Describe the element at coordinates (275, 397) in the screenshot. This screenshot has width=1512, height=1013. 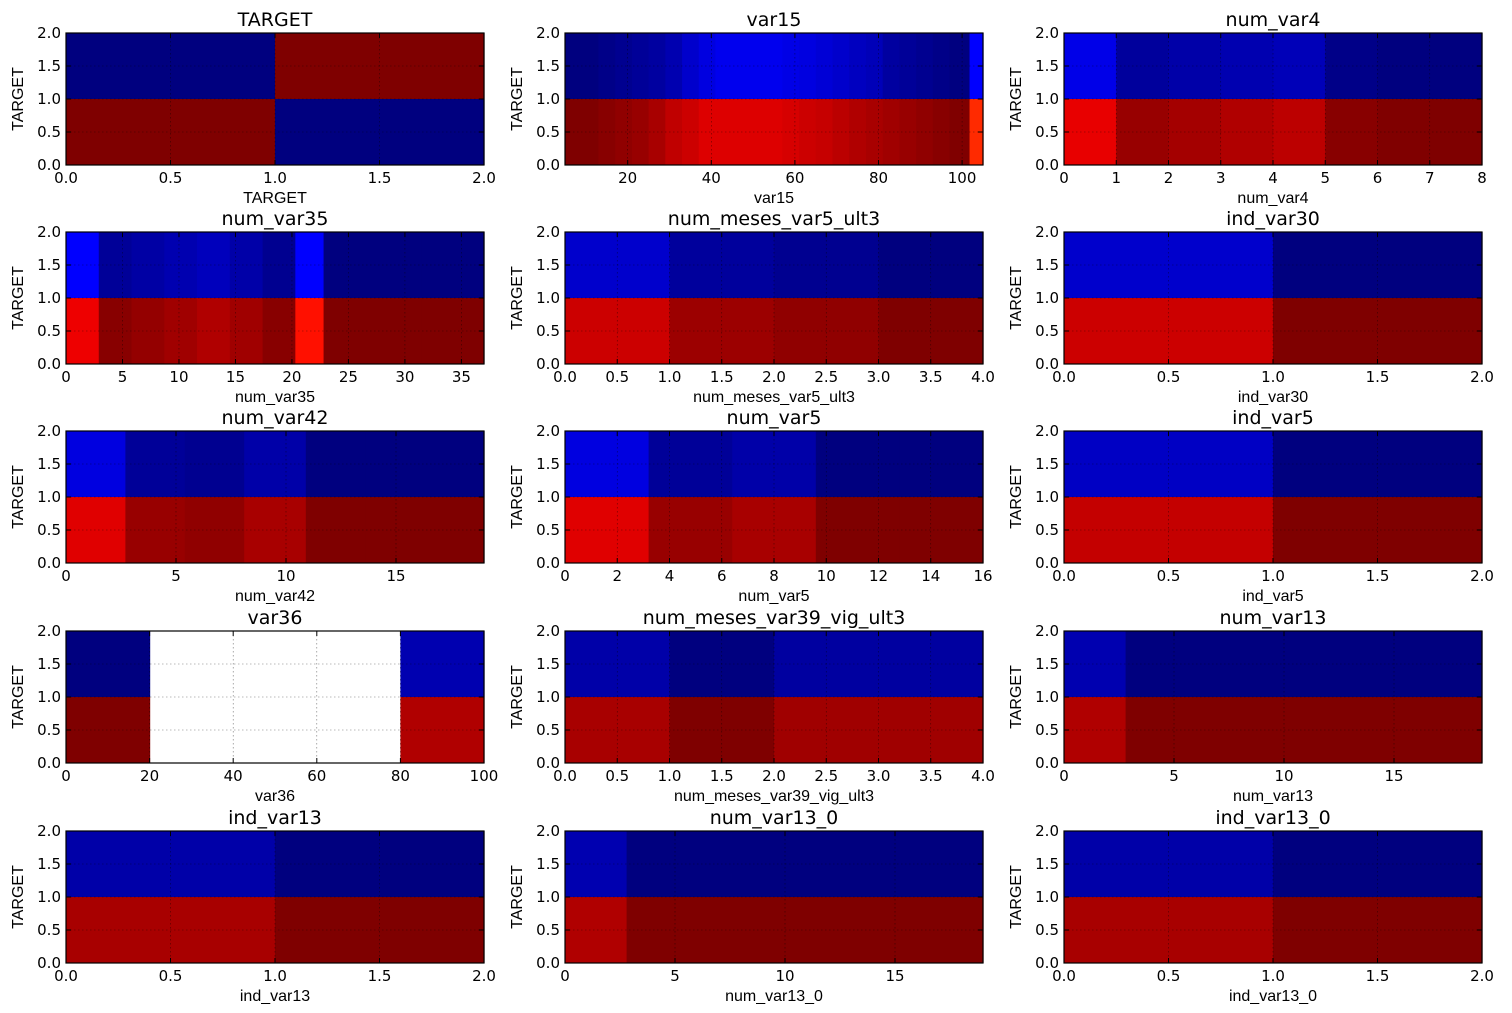
I see `x-axis-label: num_var35` at that location.